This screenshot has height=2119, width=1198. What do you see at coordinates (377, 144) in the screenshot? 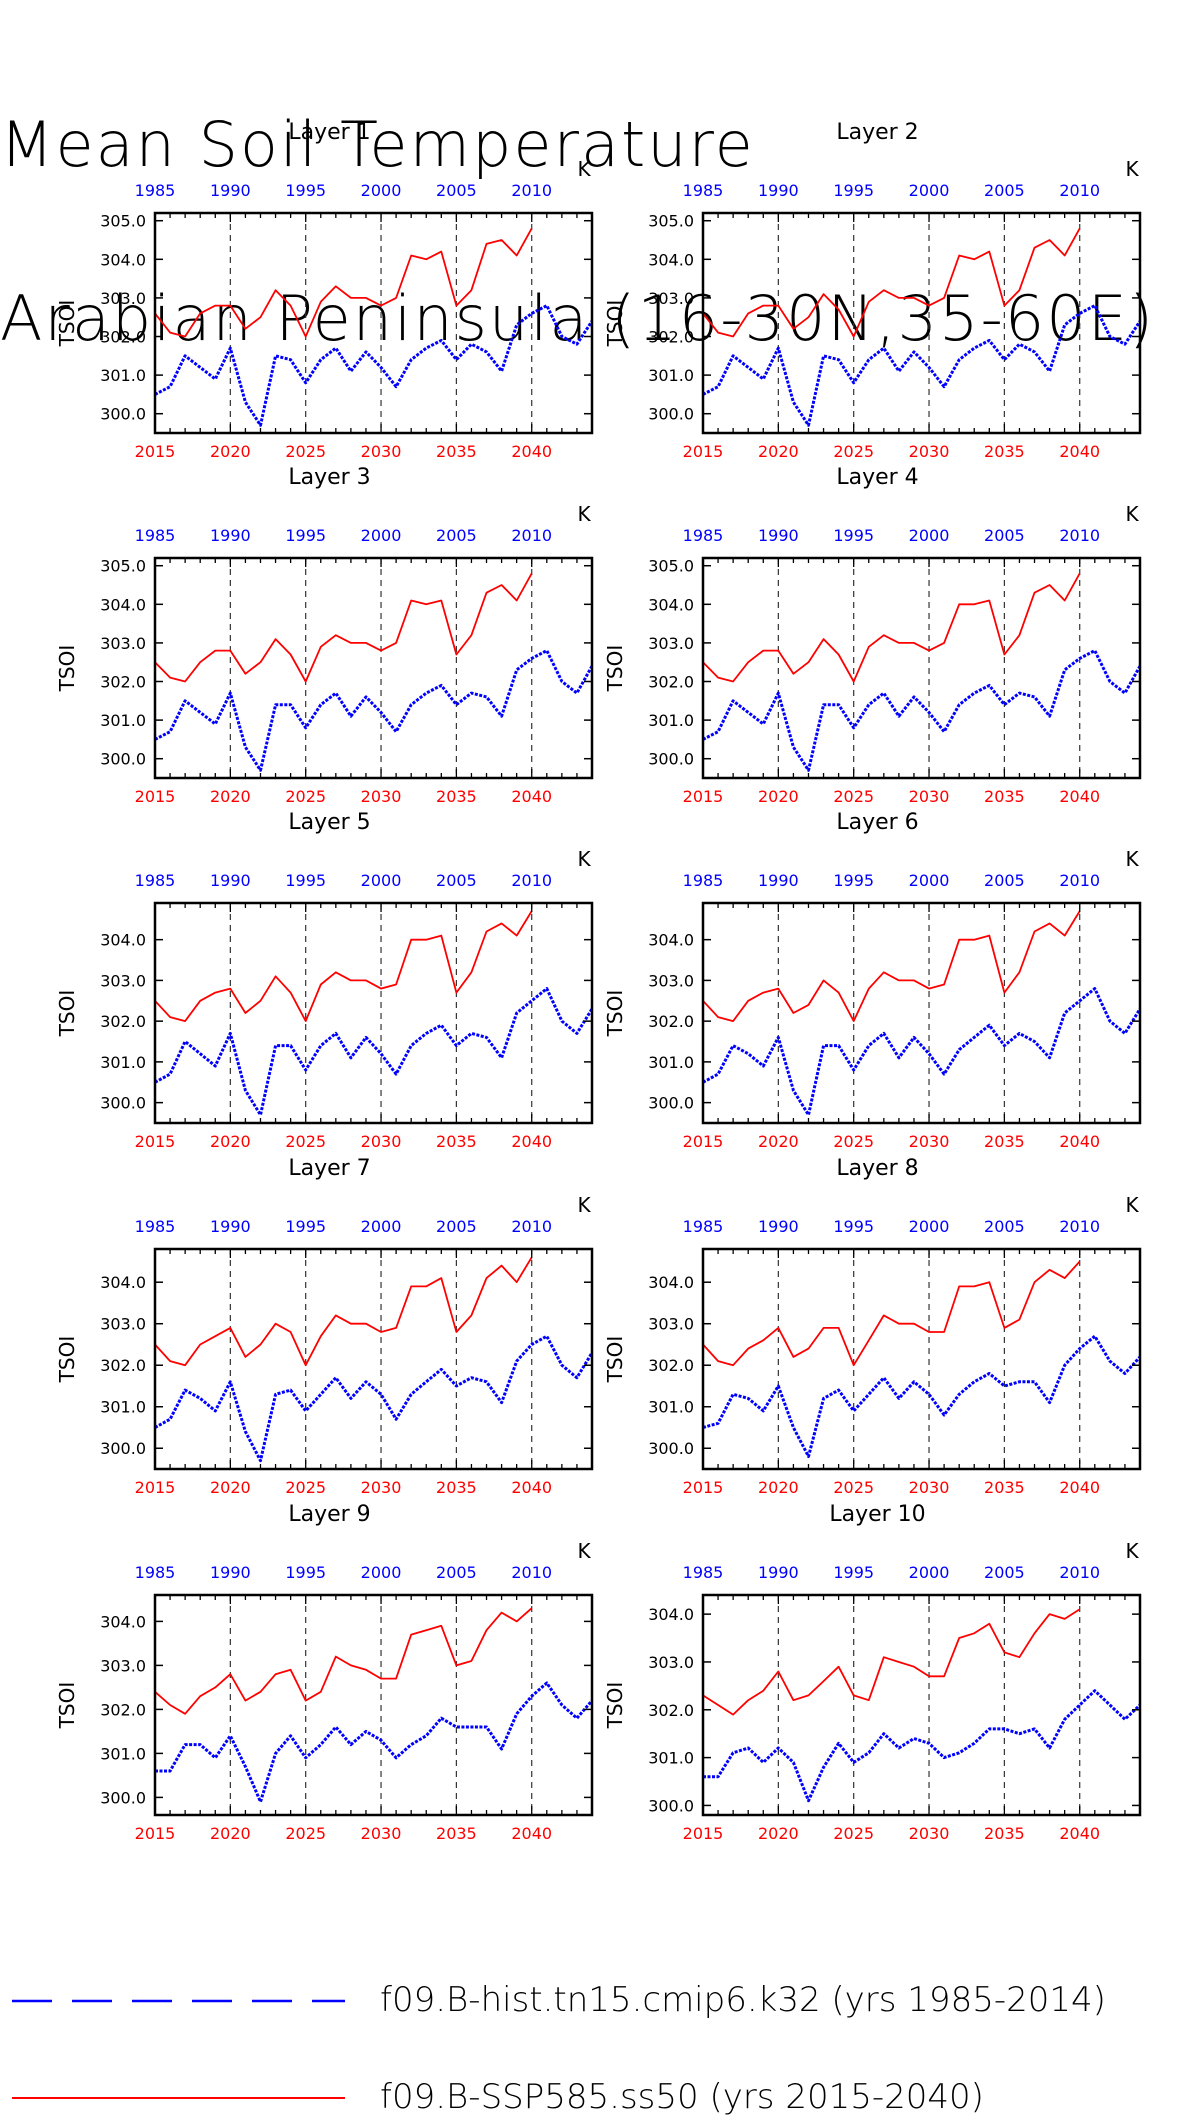
I see `figure-title-line1: Mean Soil Temperature` at bounding box center [377, 144].